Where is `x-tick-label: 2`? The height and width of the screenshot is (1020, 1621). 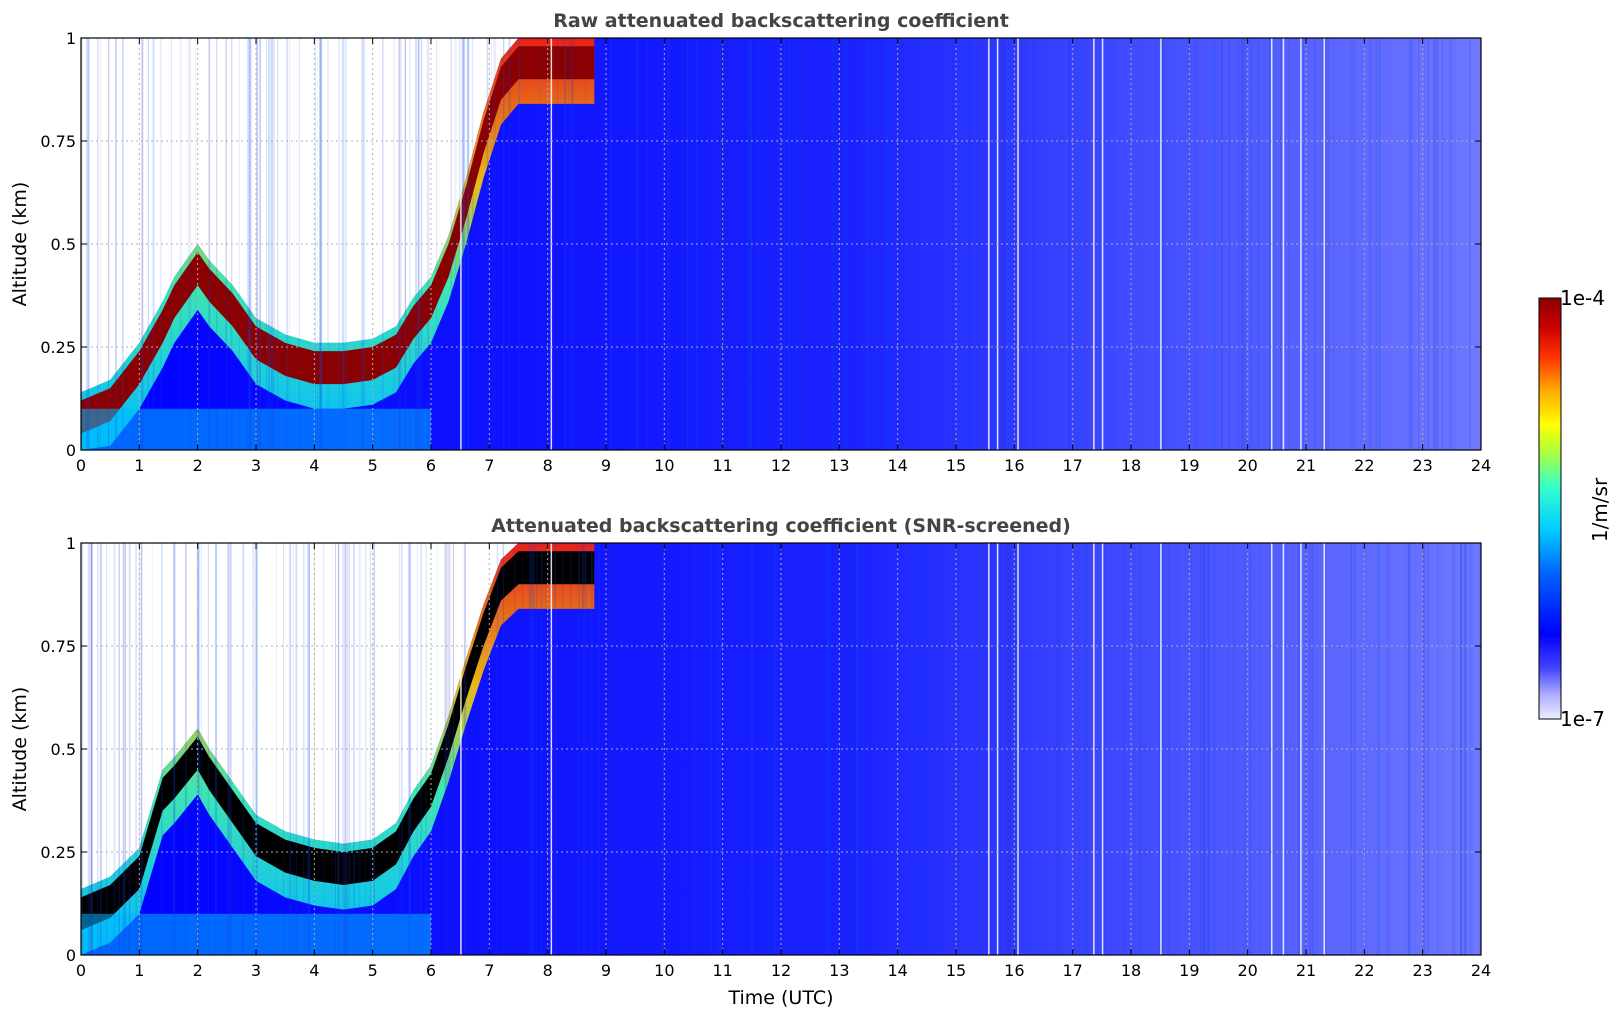
x-tick-label: 2 is located at coordinates (198, 970).